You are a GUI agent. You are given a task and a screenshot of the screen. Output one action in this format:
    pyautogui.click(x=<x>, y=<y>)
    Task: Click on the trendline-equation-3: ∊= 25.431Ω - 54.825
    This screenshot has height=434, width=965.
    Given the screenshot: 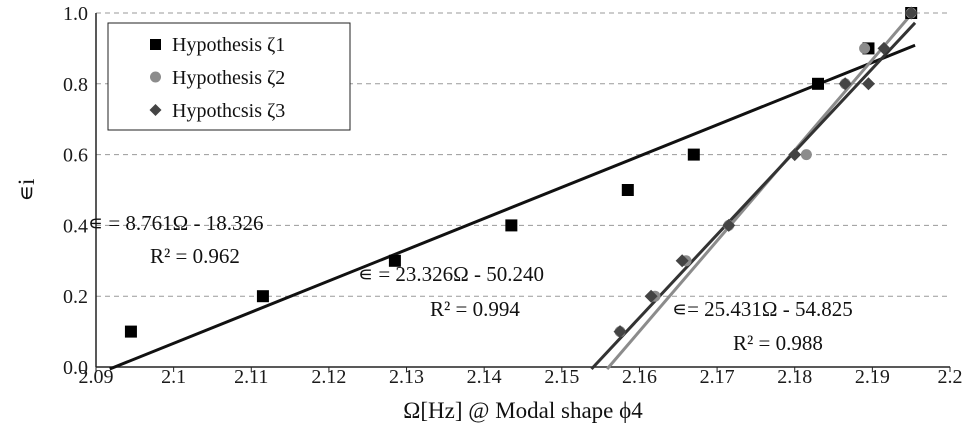 What is the action you would take?
    pyautogui.click(x=762, y=309)
    